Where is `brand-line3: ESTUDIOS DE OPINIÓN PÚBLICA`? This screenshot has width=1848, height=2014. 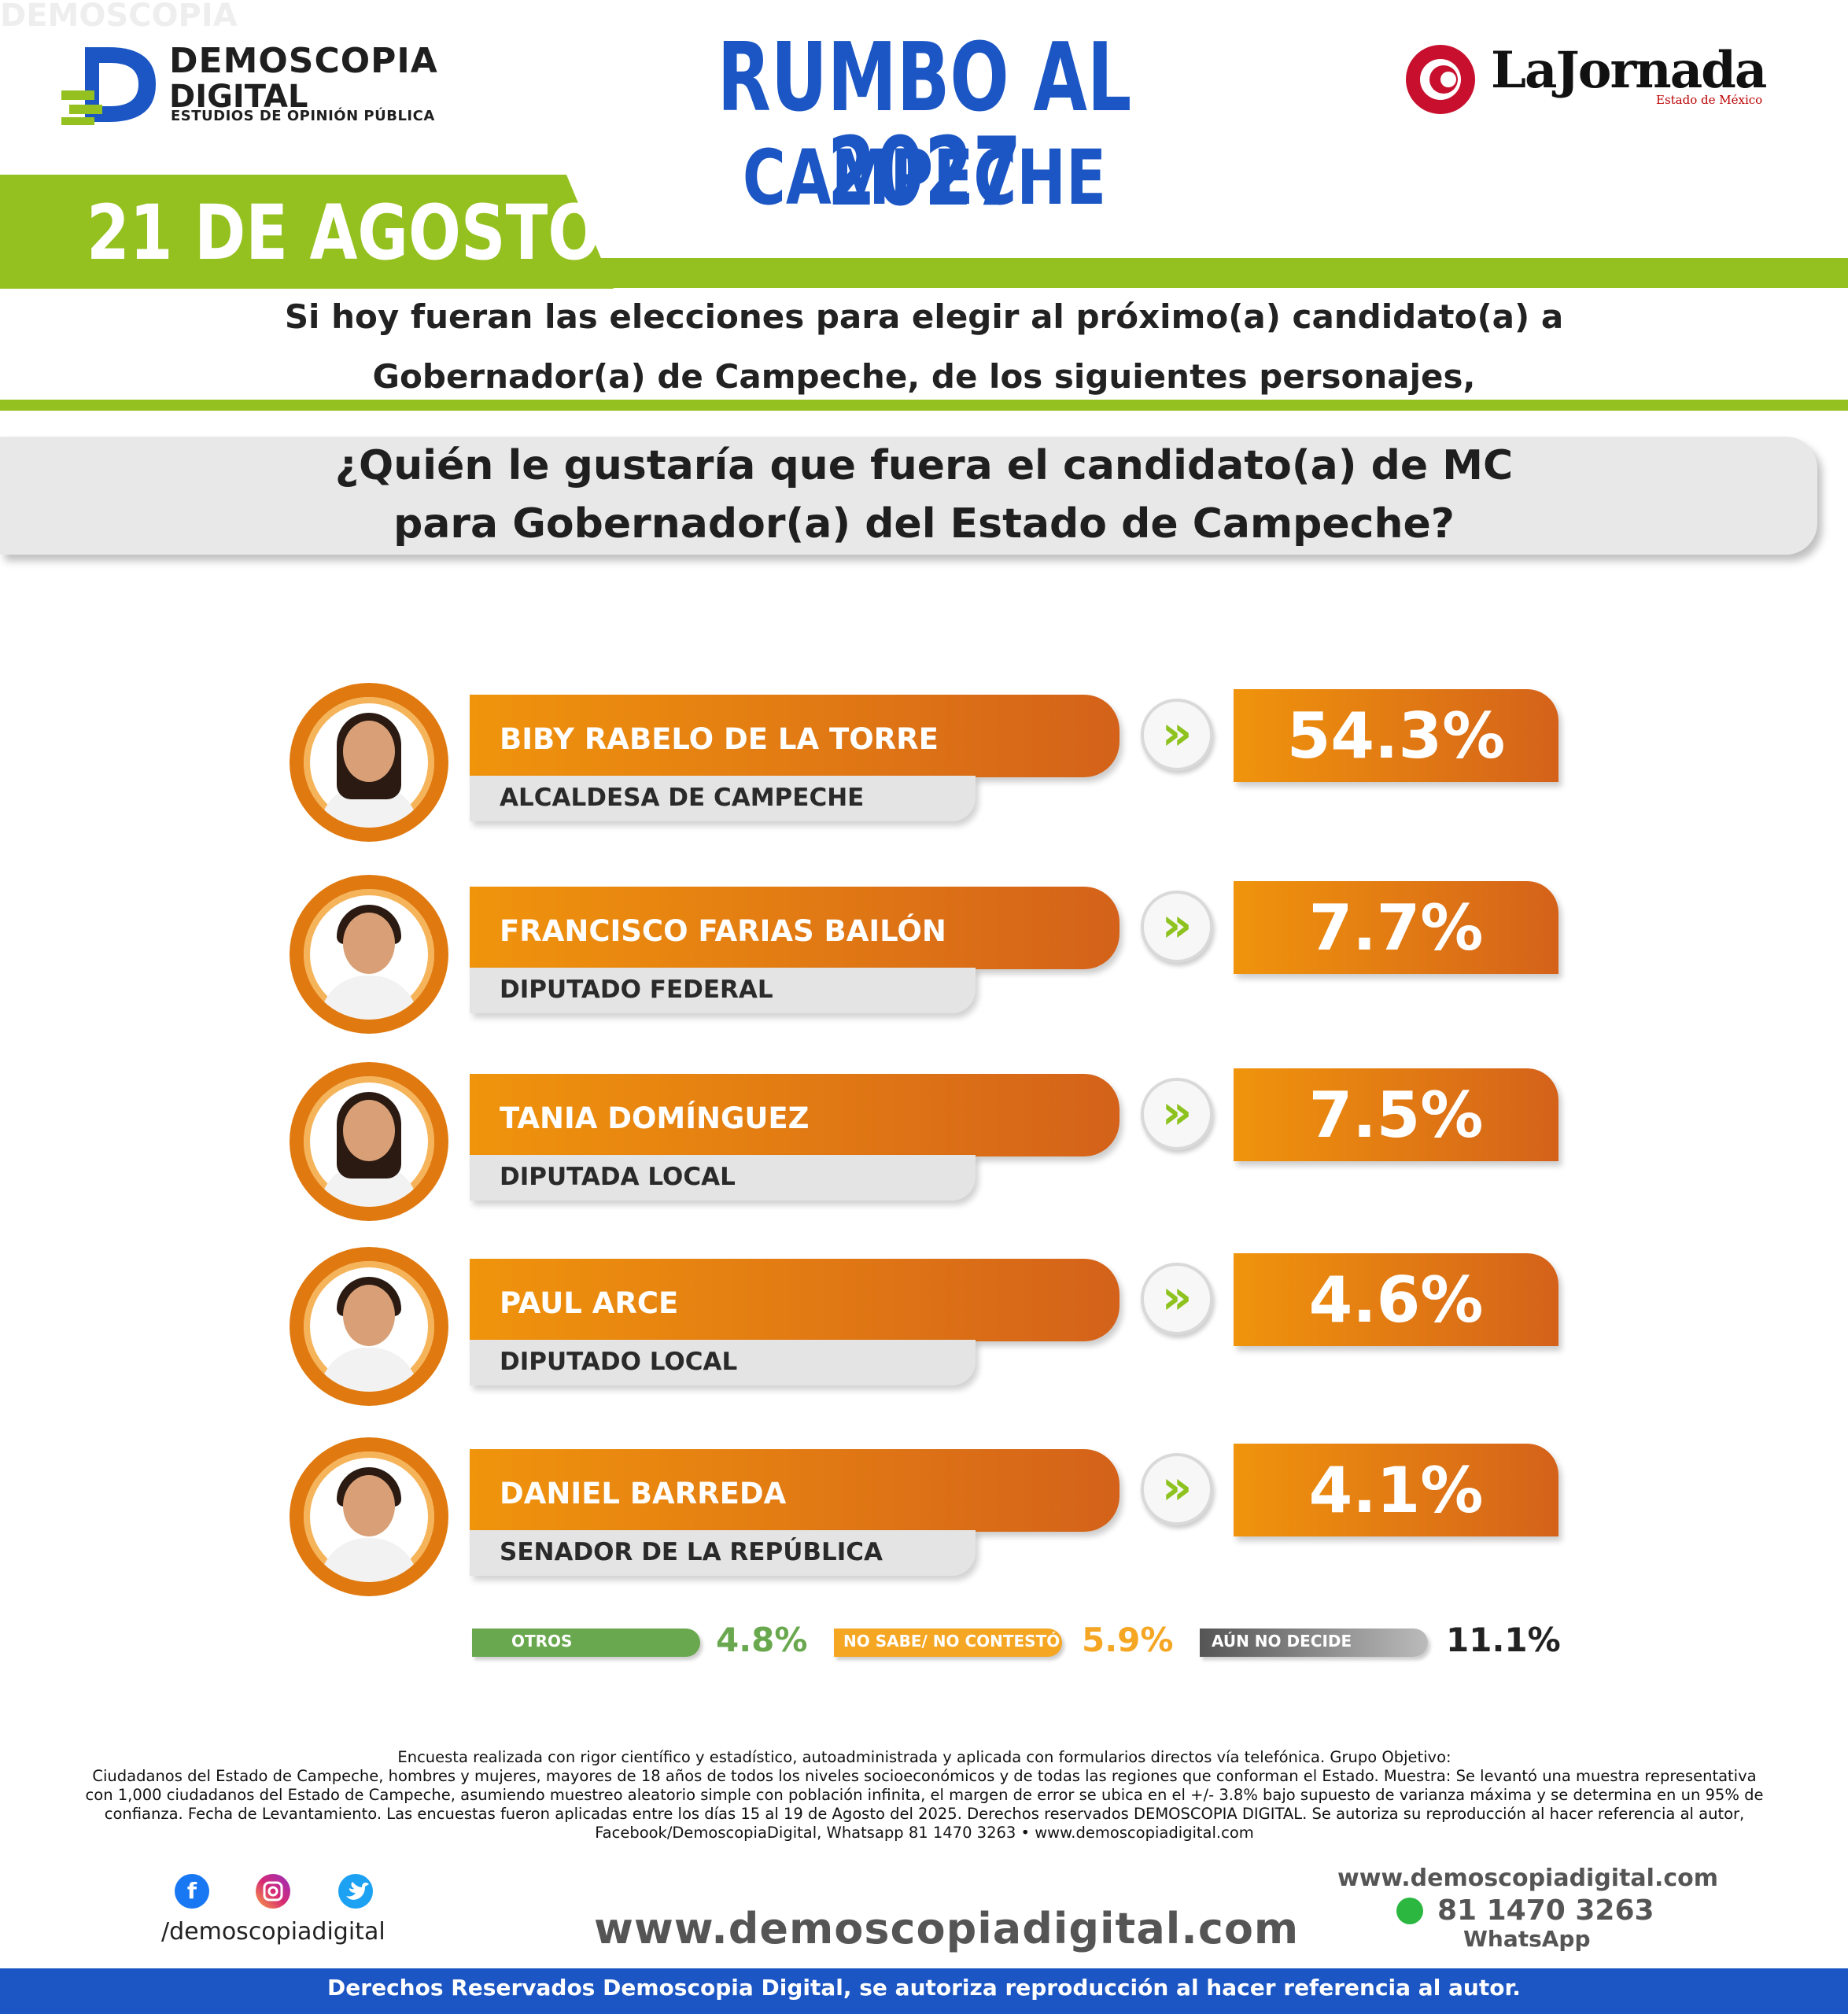 brand-line3: ESTUDIOS DE OPINIÓN PÚBLICA is located at coordinates (303, 116).